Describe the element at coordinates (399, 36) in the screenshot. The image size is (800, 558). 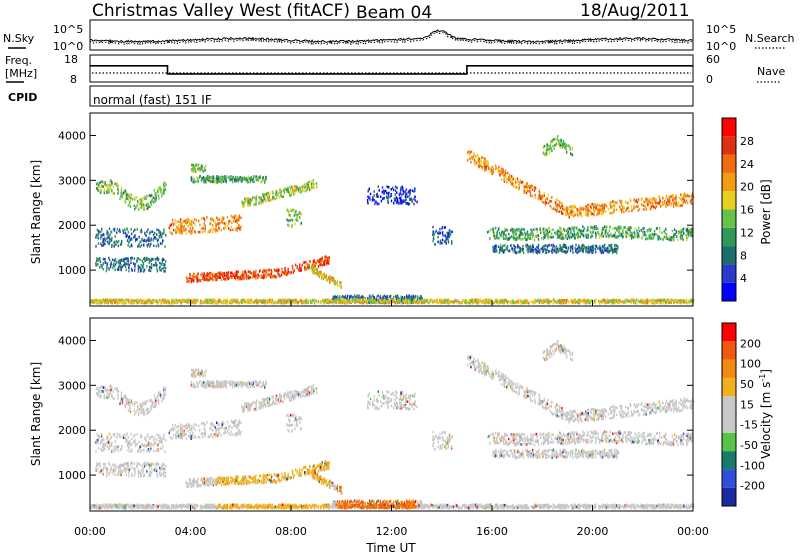
I see `noise-panel: N.Sky 10^5 10^0 10^5 10^0 N.Search` at that location.